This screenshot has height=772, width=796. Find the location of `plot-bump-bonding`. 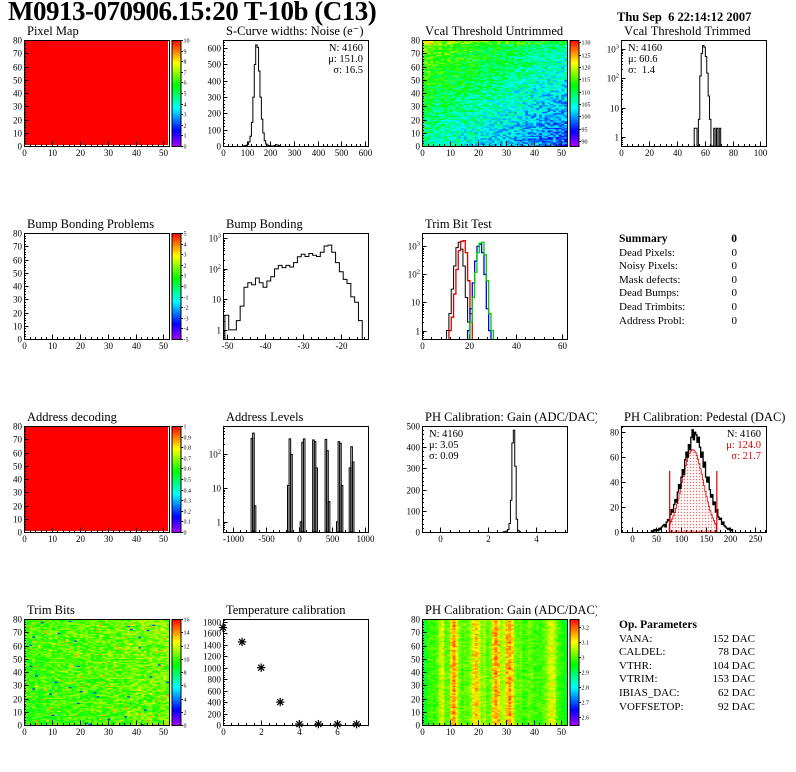

plot-bump-bonding is located at coordinates (298, 289).